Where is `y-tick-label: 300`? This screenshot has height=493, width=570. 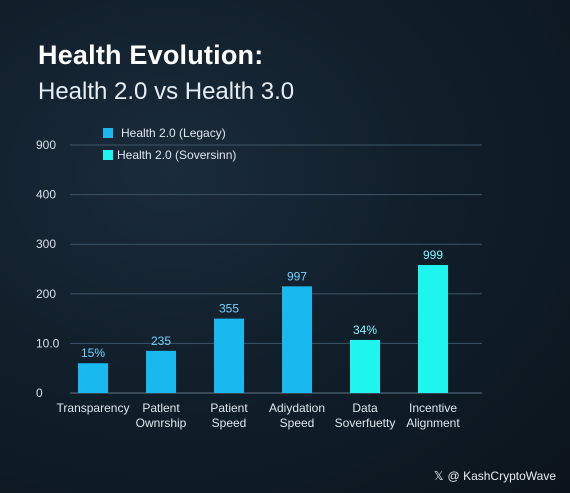
y-tick-label: 300 is located at coordinates (46, 244).